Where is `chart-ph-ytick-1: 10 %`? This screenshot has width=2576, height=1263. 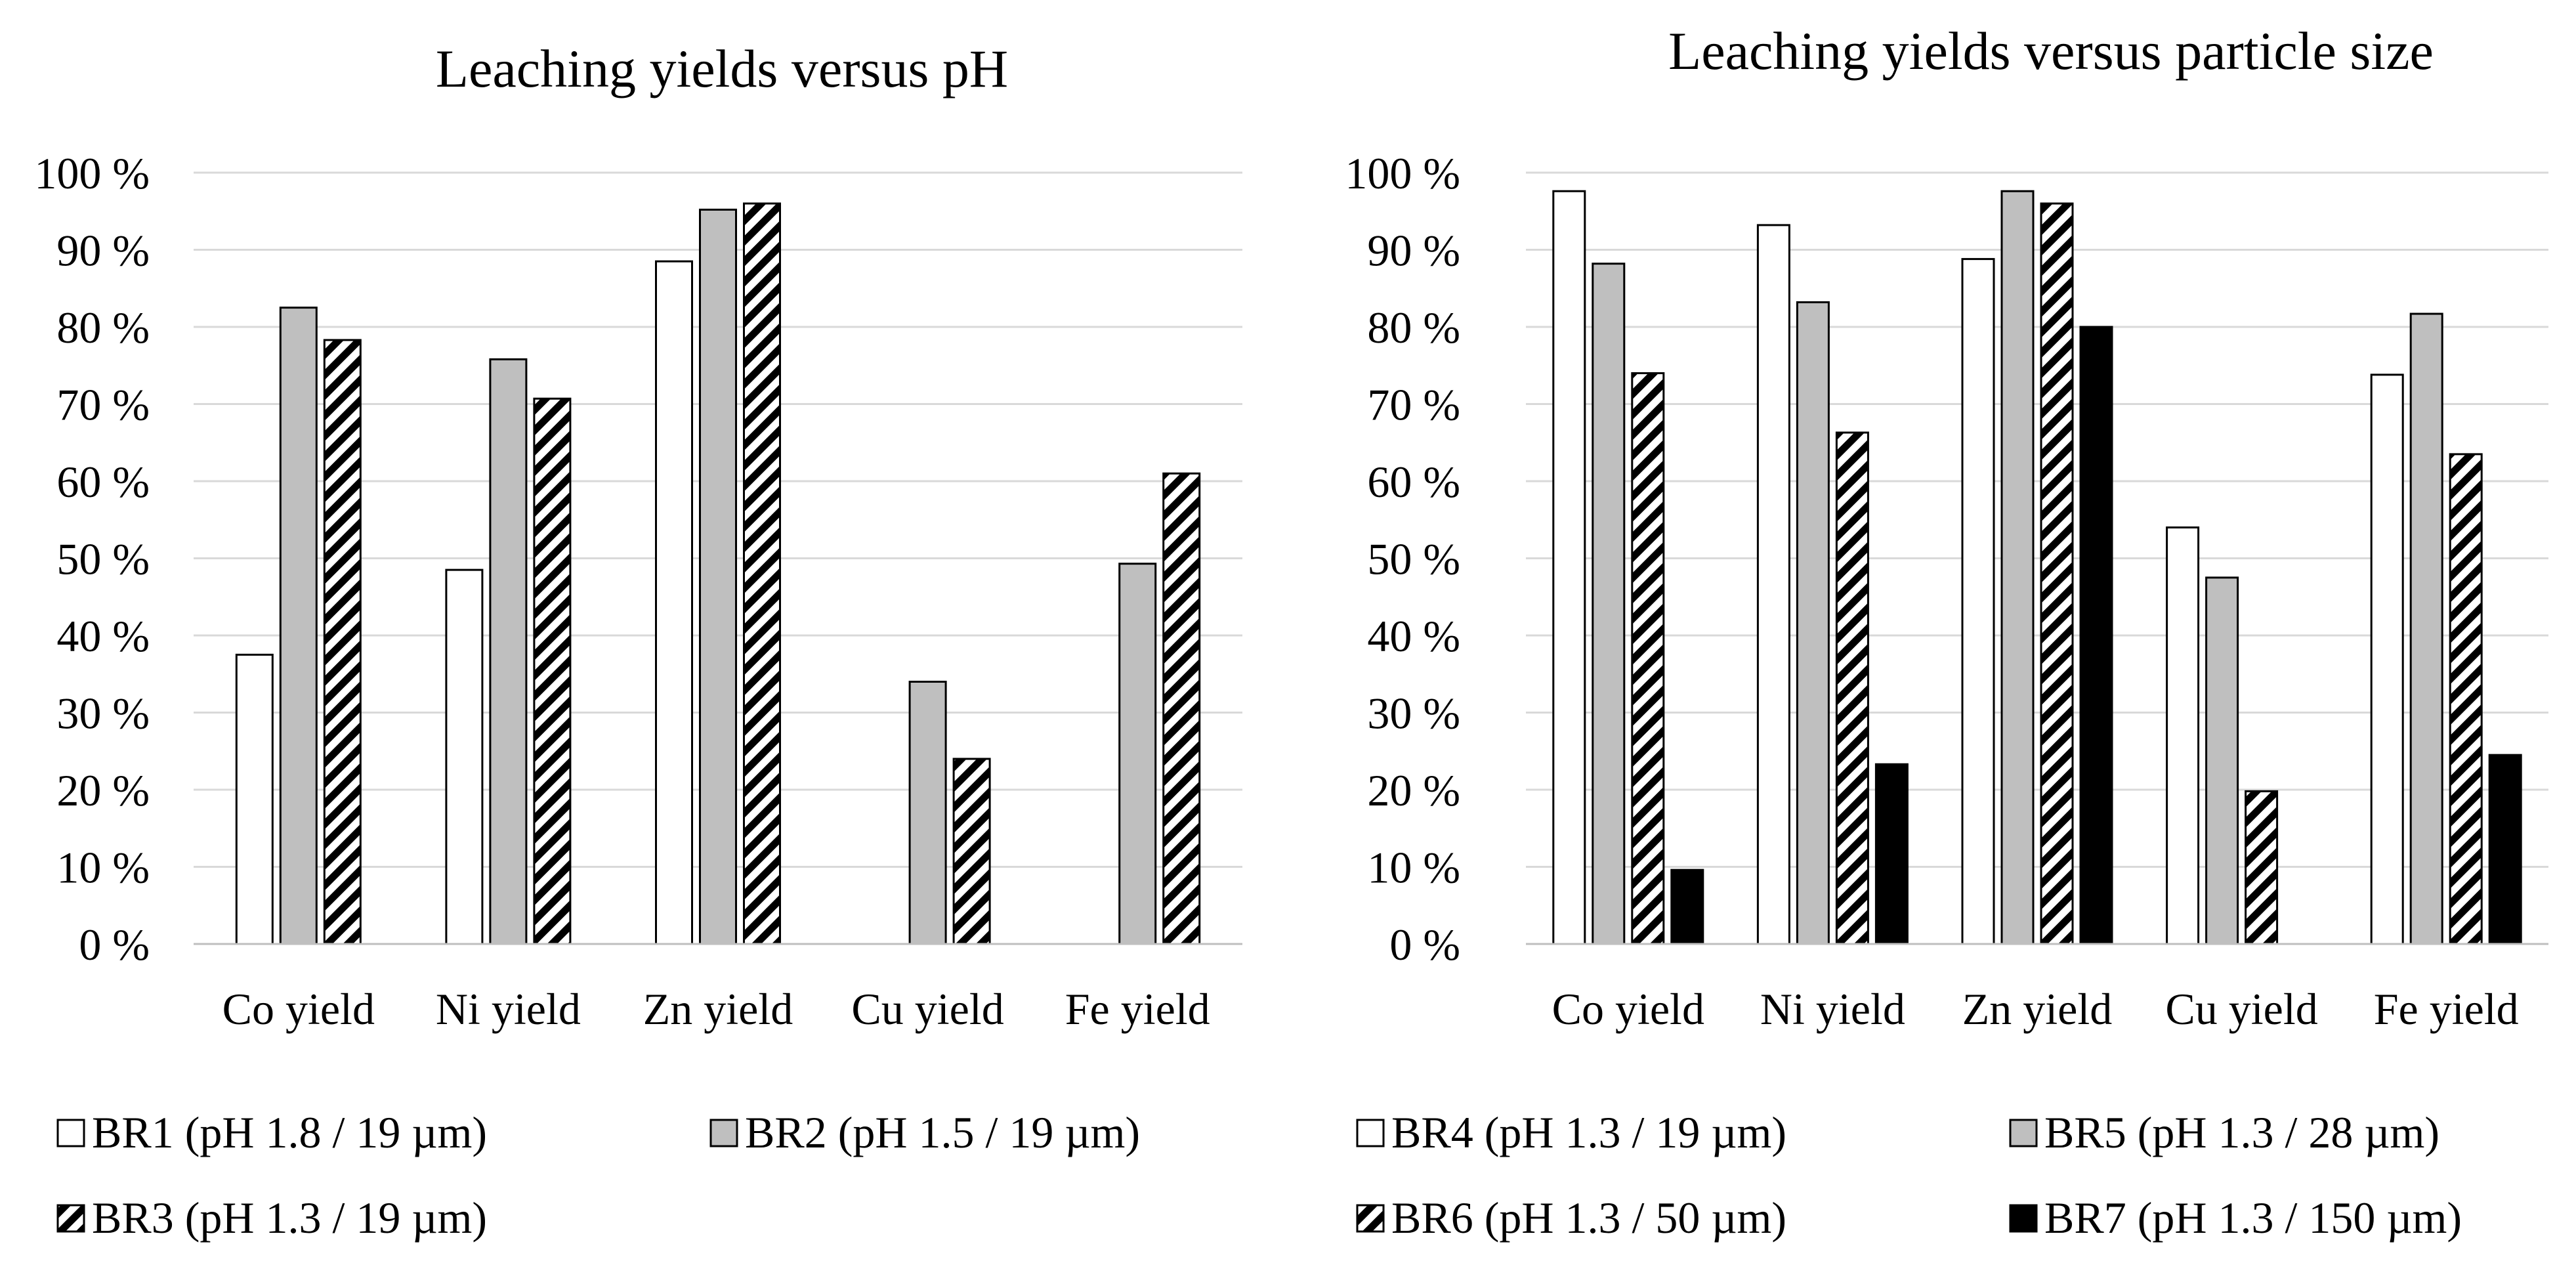 chart-ph-ytick-1: 10 % is located at coordinates (103, 868).